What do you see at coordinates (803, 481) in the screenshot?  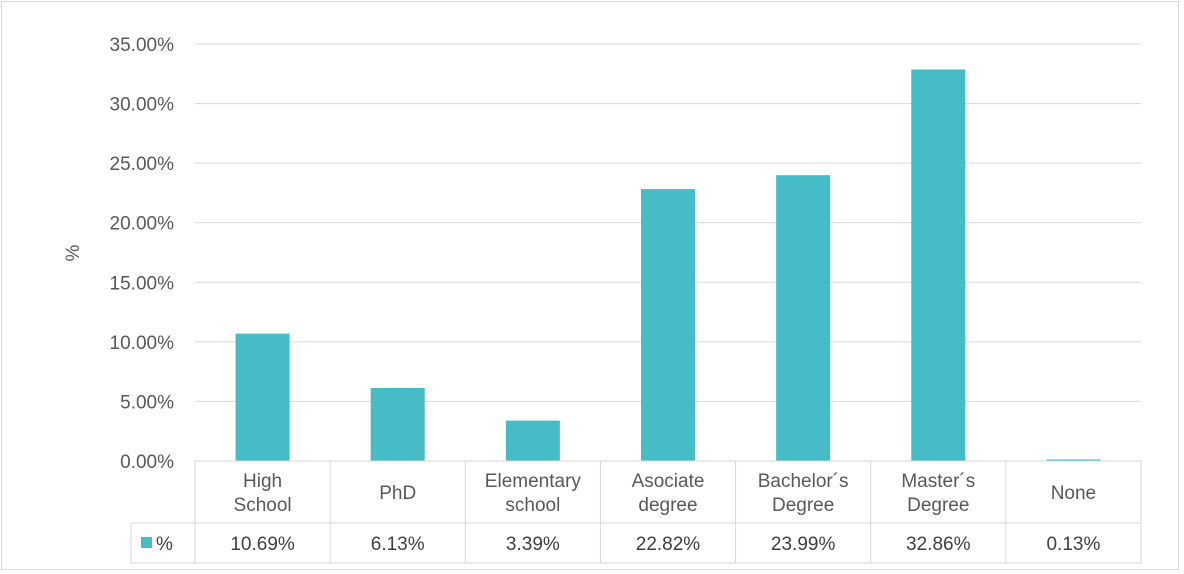 I see `category-label: Bachelor´s` at bounding box center [803, 481].